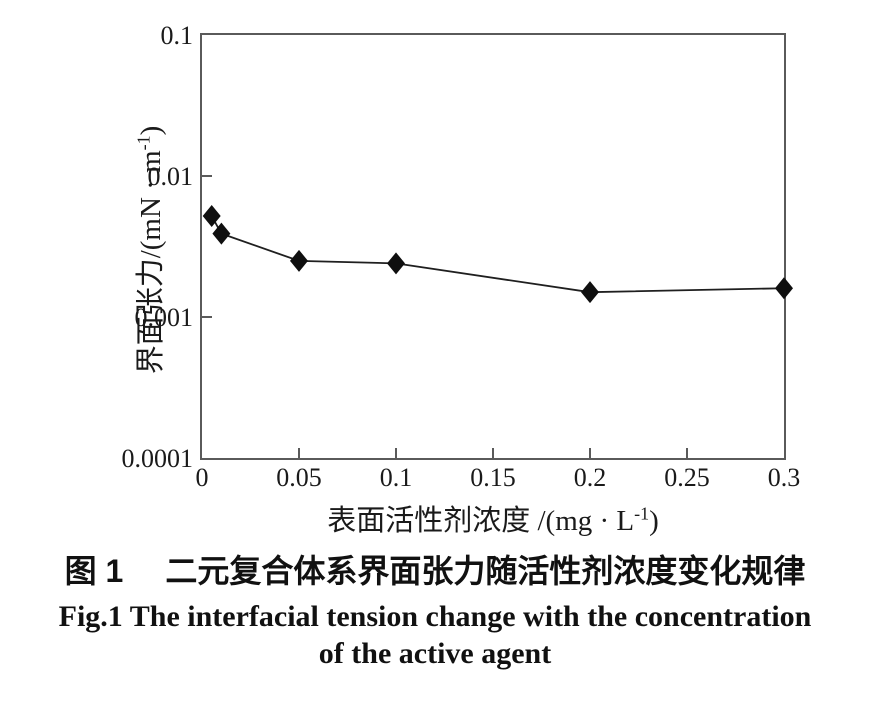  What do you see at coordinates (143, 143) in the screenshot?
I see `y-axis-unit-sup: -1` at bounding box center [143, 143].